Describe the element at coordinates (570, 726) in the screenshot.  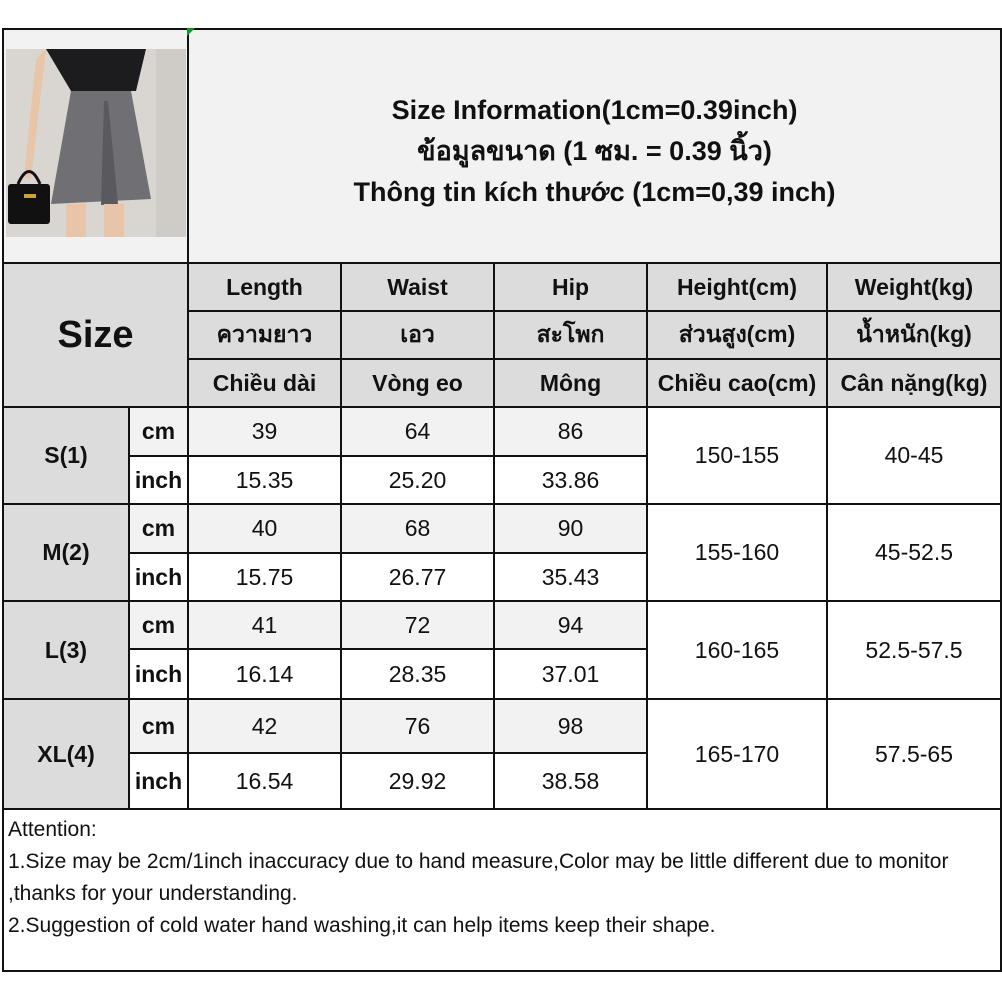
I see `cm-value: 98` at that location.